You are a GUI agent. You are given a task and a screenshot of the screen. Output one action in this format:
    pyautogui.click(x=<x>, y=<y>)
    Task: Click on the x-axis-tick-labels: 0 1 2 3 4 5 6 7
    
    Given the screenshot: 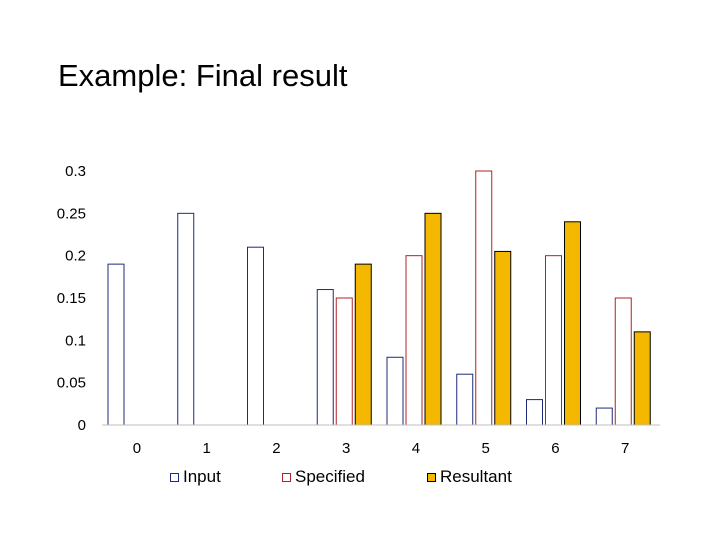 What is the action you would take?
    pyautogui.click(x=381, y=448)
    